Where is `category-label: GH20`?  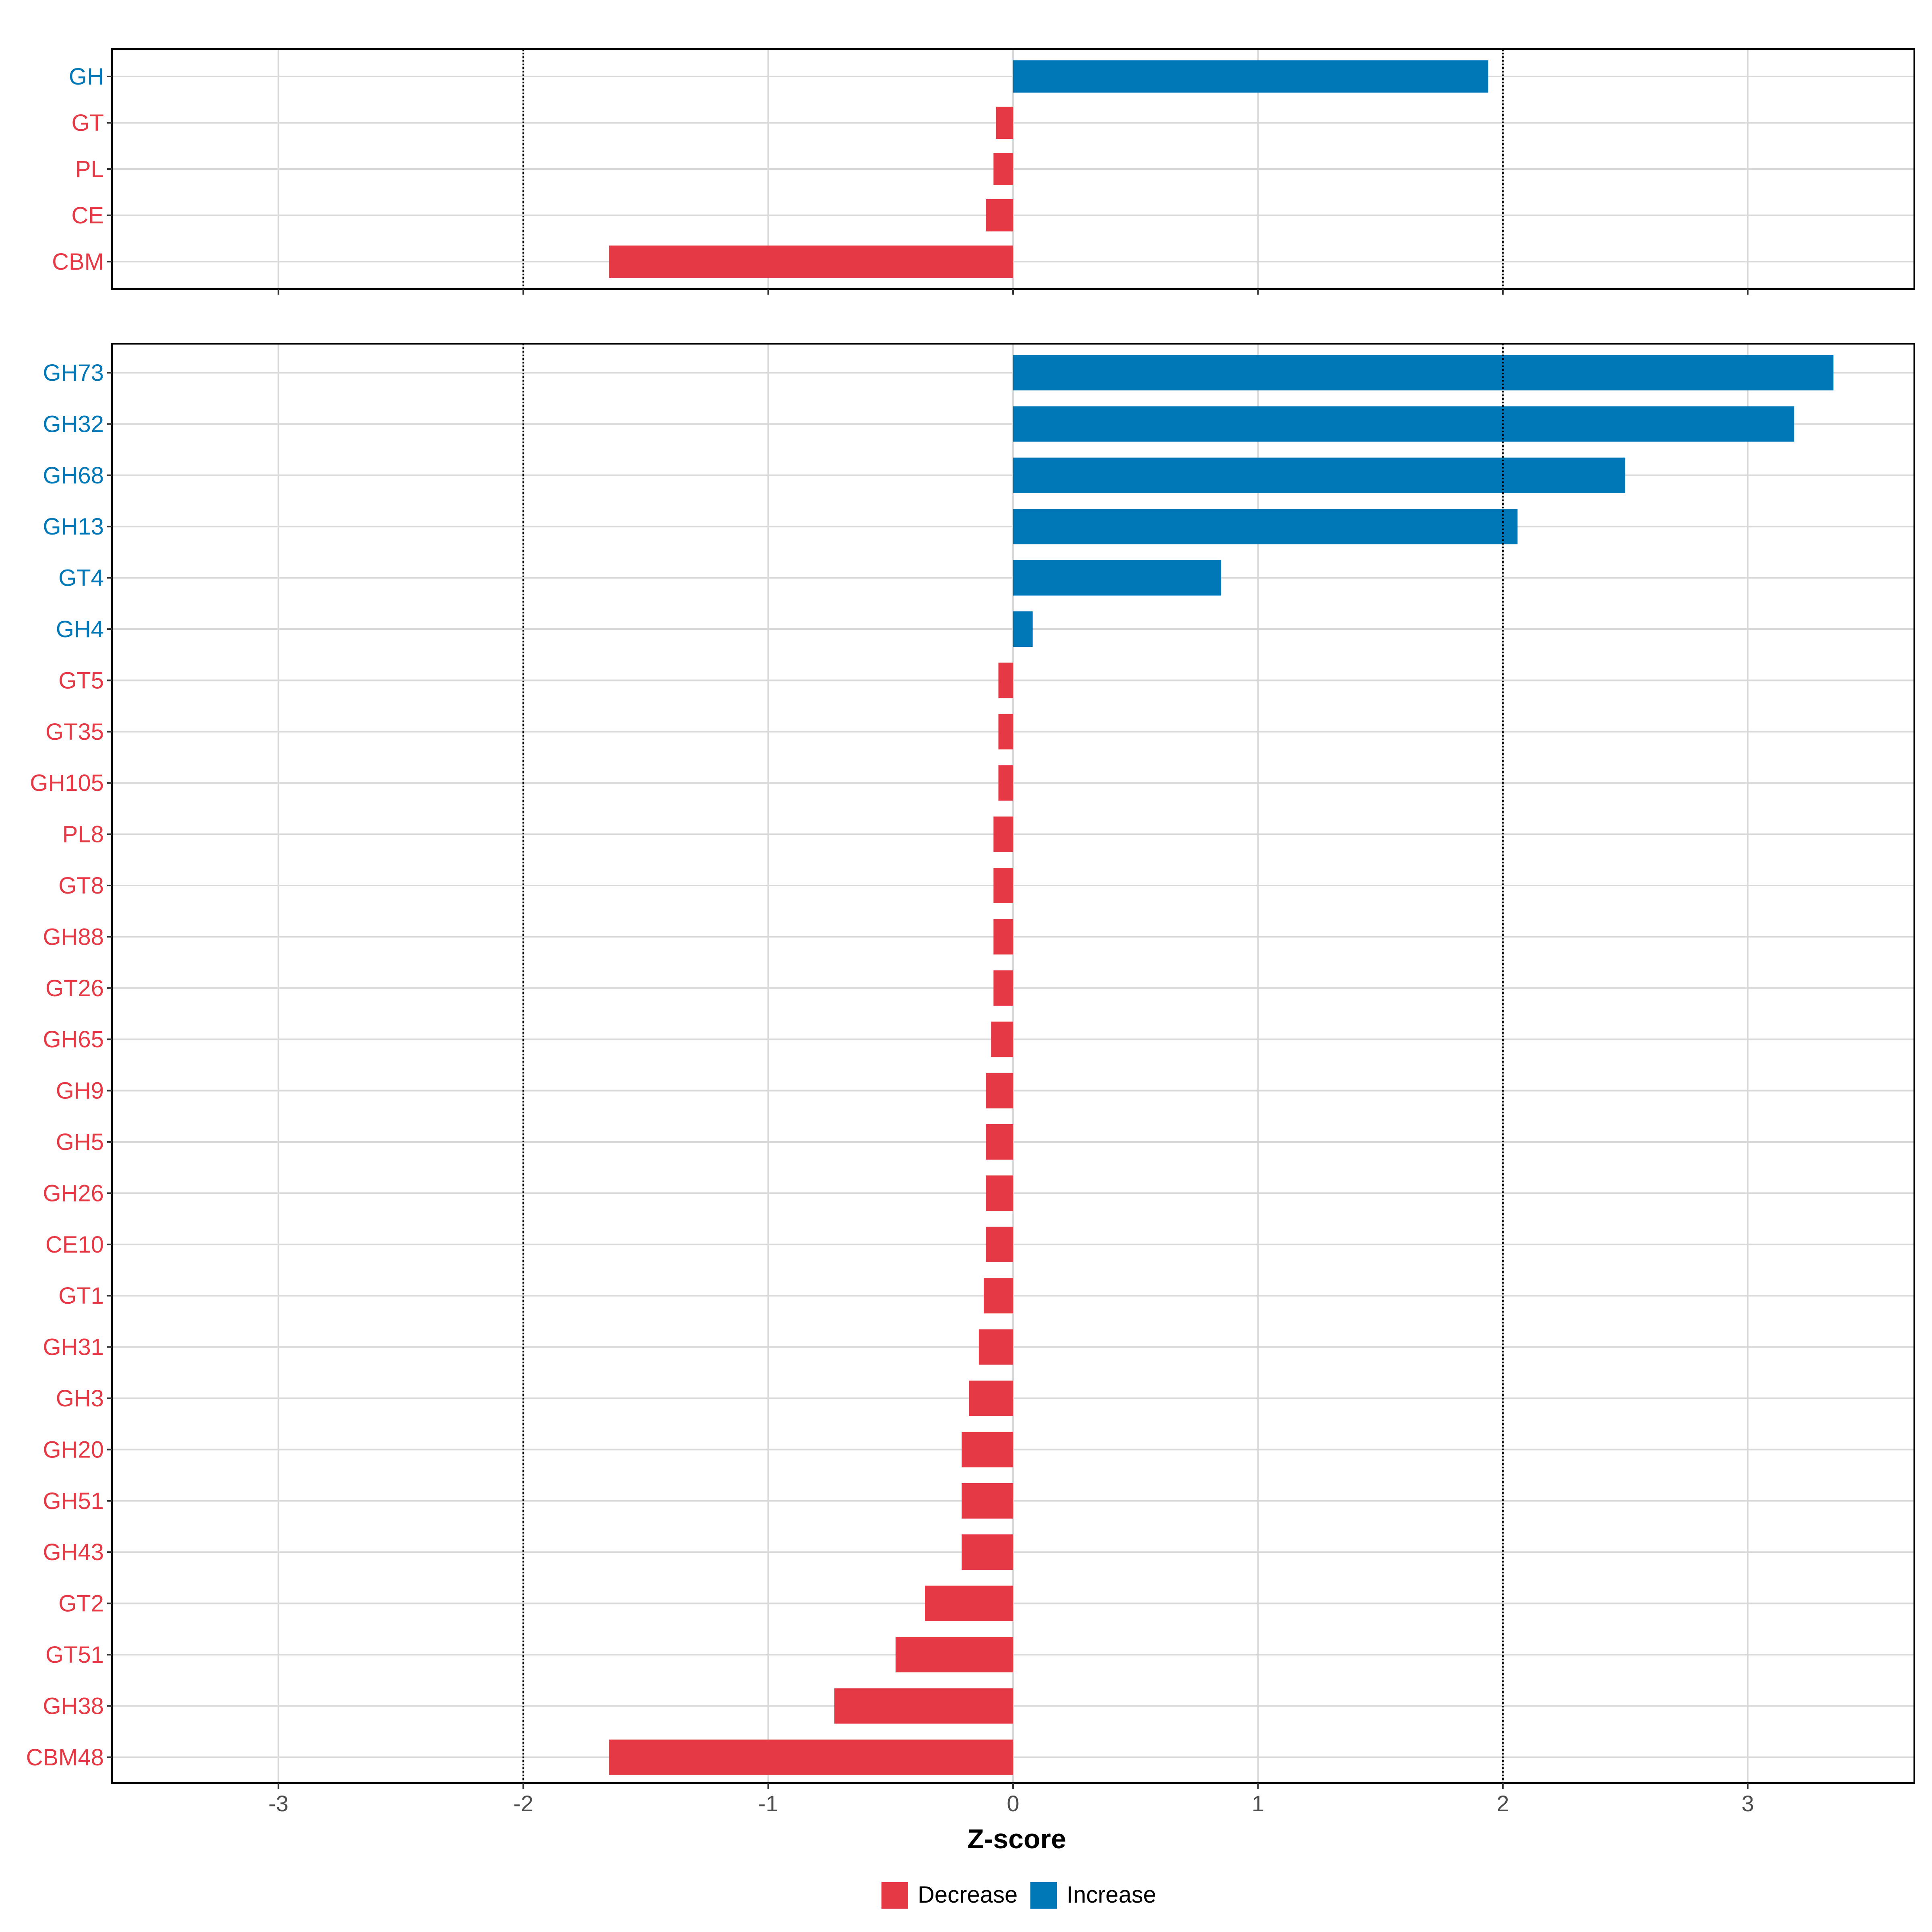 category-label: GH20 is located at coordinates (73, 1450).